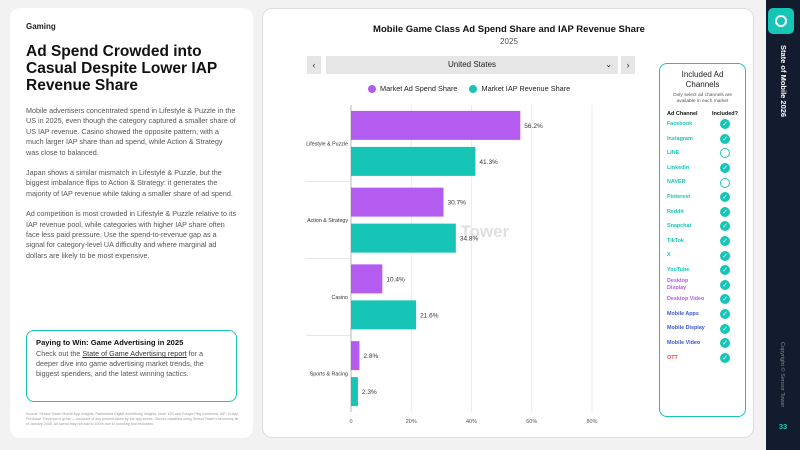  What do you see at coordinates (672, 357) in the screenshot?
I see `channel-name: OTT` at bounding box center [672, 357].